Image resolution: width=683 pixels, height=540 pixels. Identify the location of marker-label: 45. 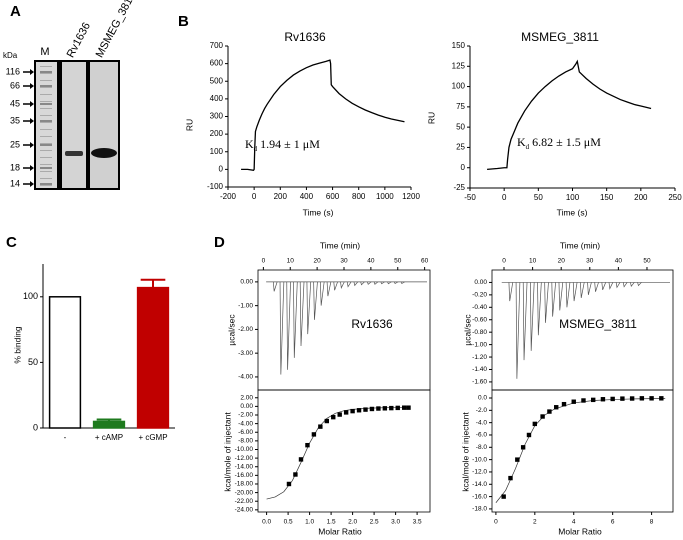
(15, 103).